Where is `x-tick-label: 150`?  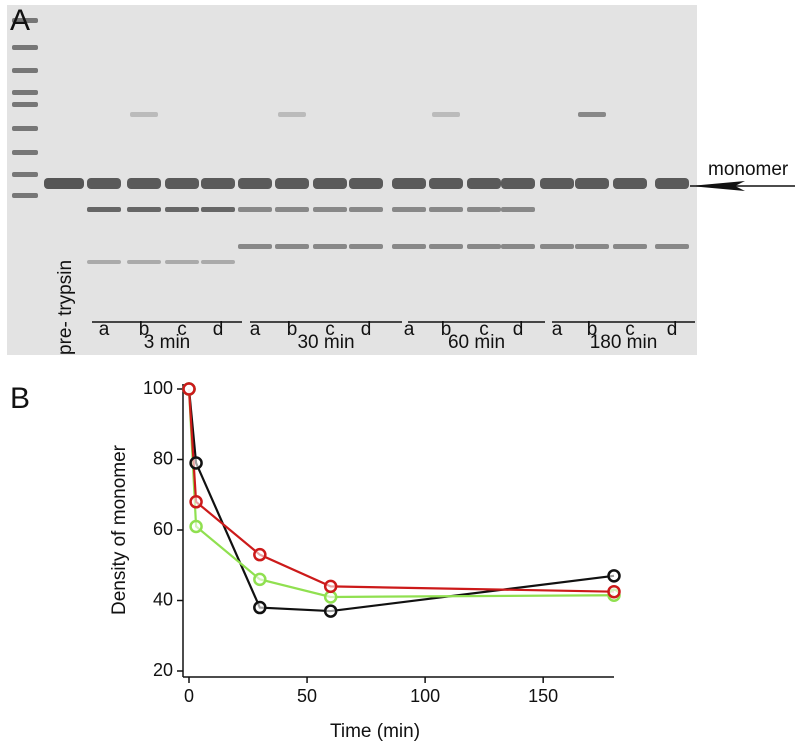
x-tick-label: 150 is located at coordinates (543, 696).